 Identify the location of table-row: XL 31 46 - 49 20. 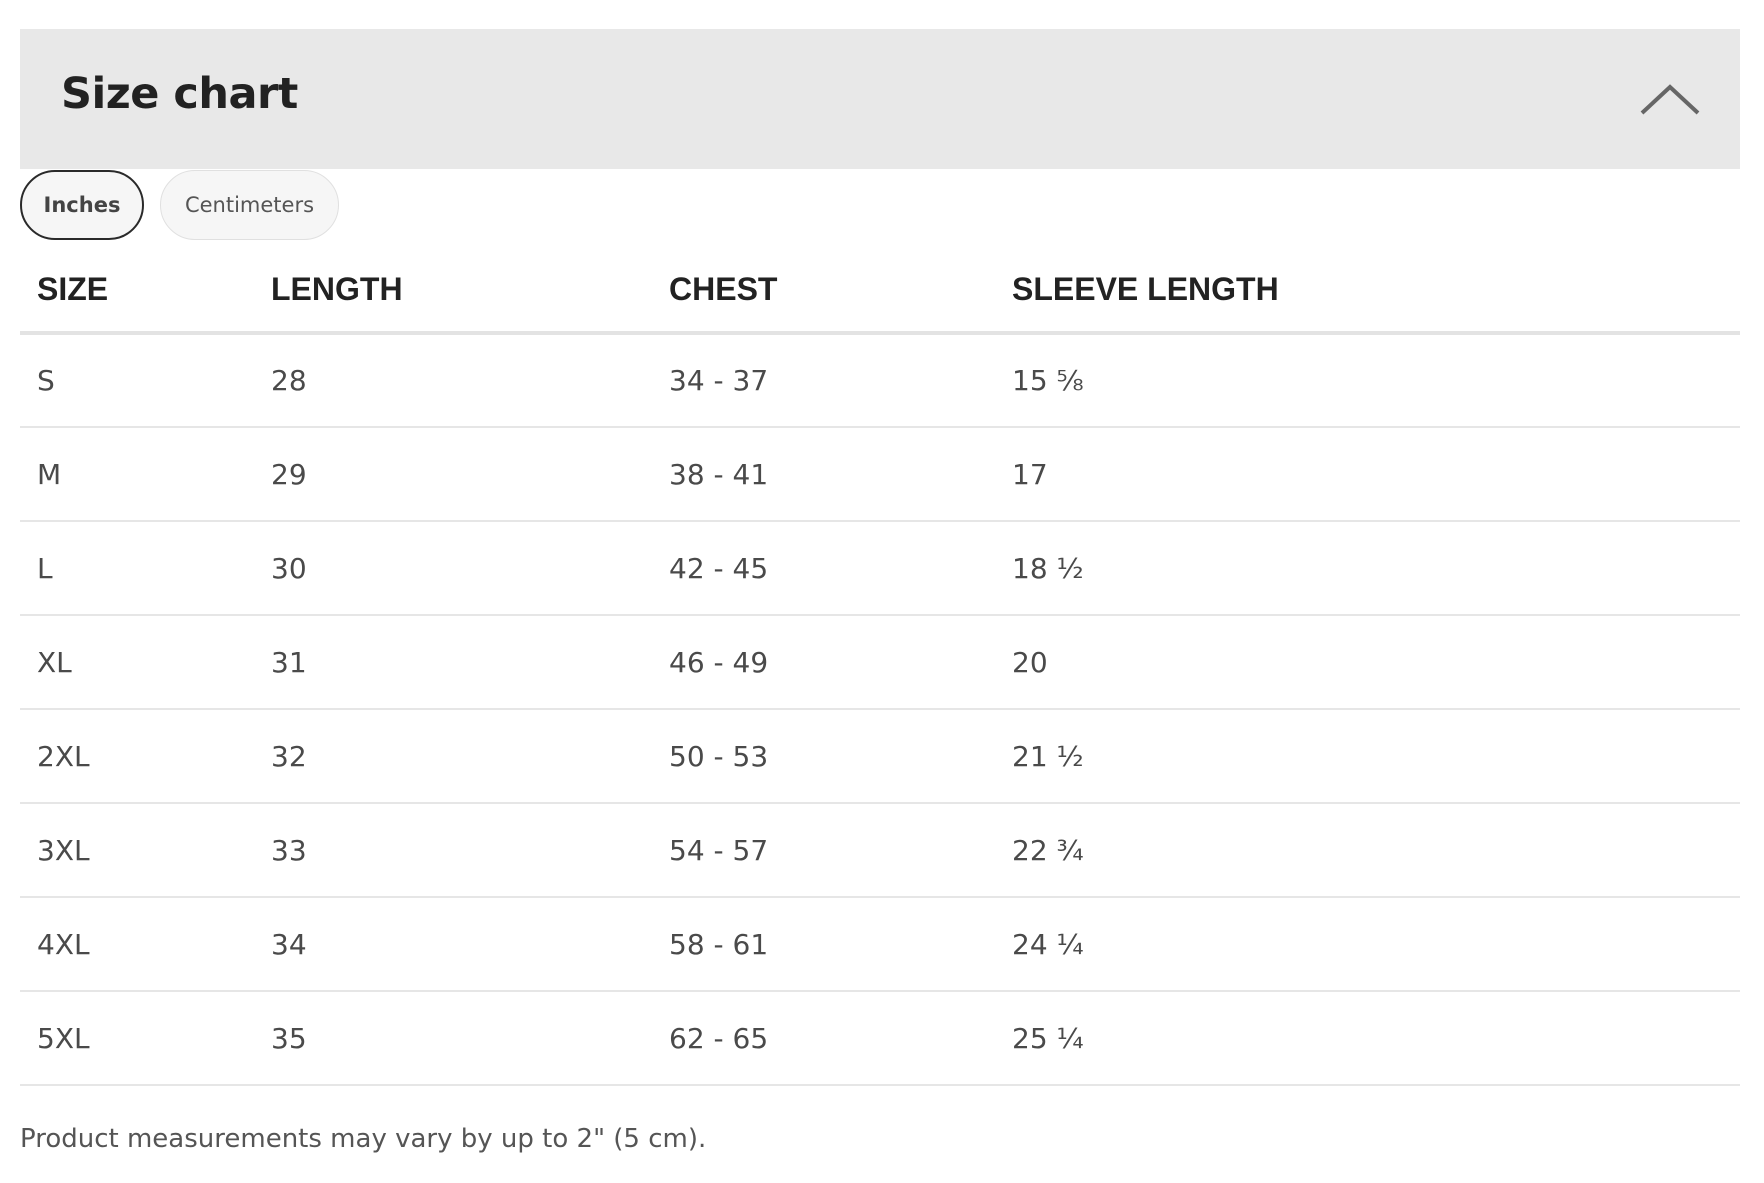
(880, 662).